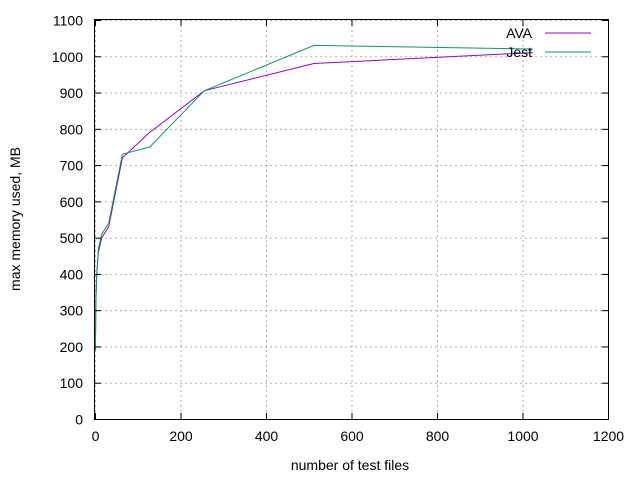 The height and width of the screenshot is (480, 640). What do you see at coordinates (352, 436) in the screenshot?
I see `x-tick-label: 600` at bounding box center [352, 436].